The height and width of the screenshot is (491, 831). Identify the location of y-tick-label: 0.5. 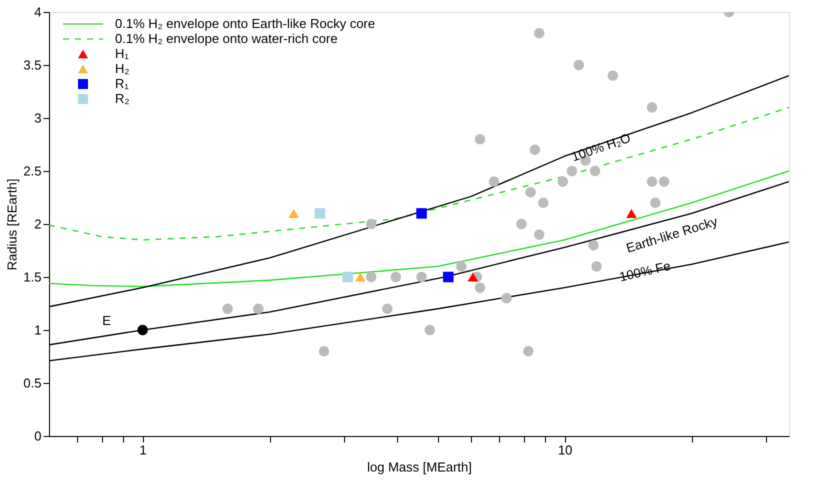
(32, 383).